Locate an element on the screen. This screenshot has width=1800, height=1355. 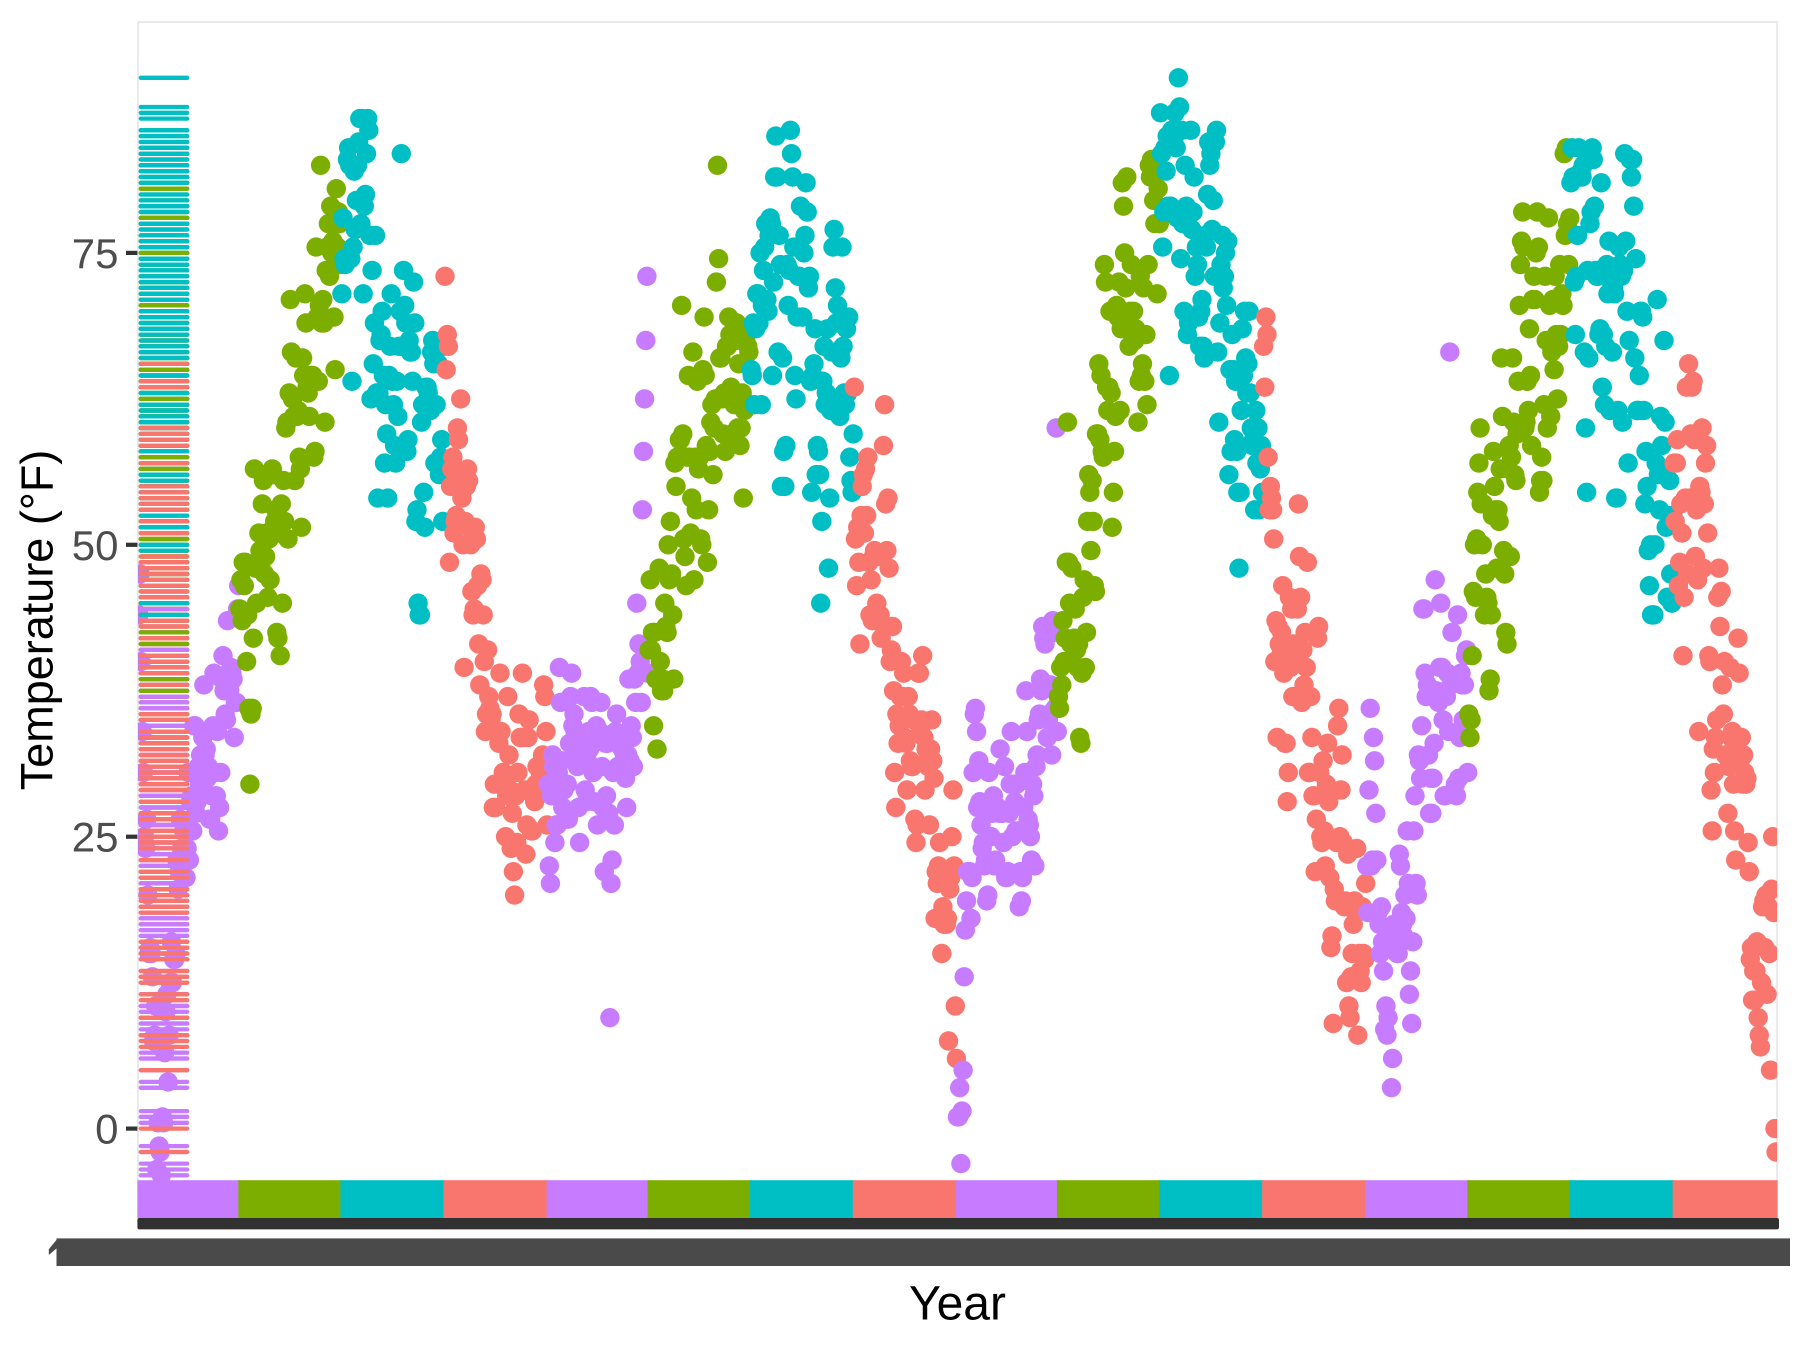
svg-text: 50 is located at coordinates (95, 545).